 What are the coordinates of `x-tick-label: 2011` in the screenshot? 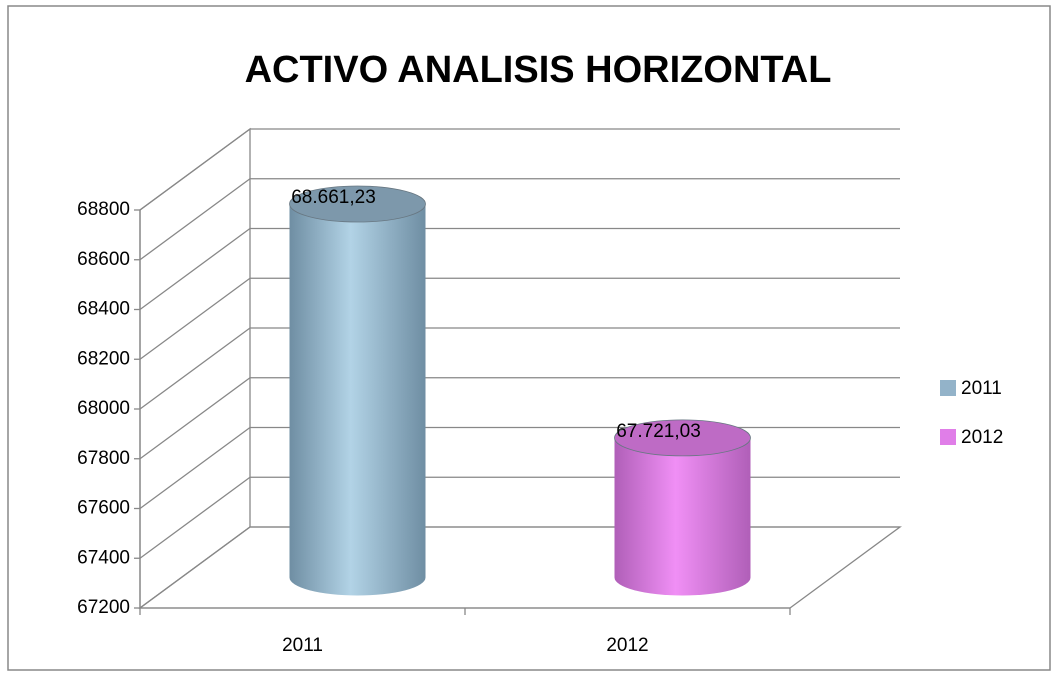 It's located at (302, 645).